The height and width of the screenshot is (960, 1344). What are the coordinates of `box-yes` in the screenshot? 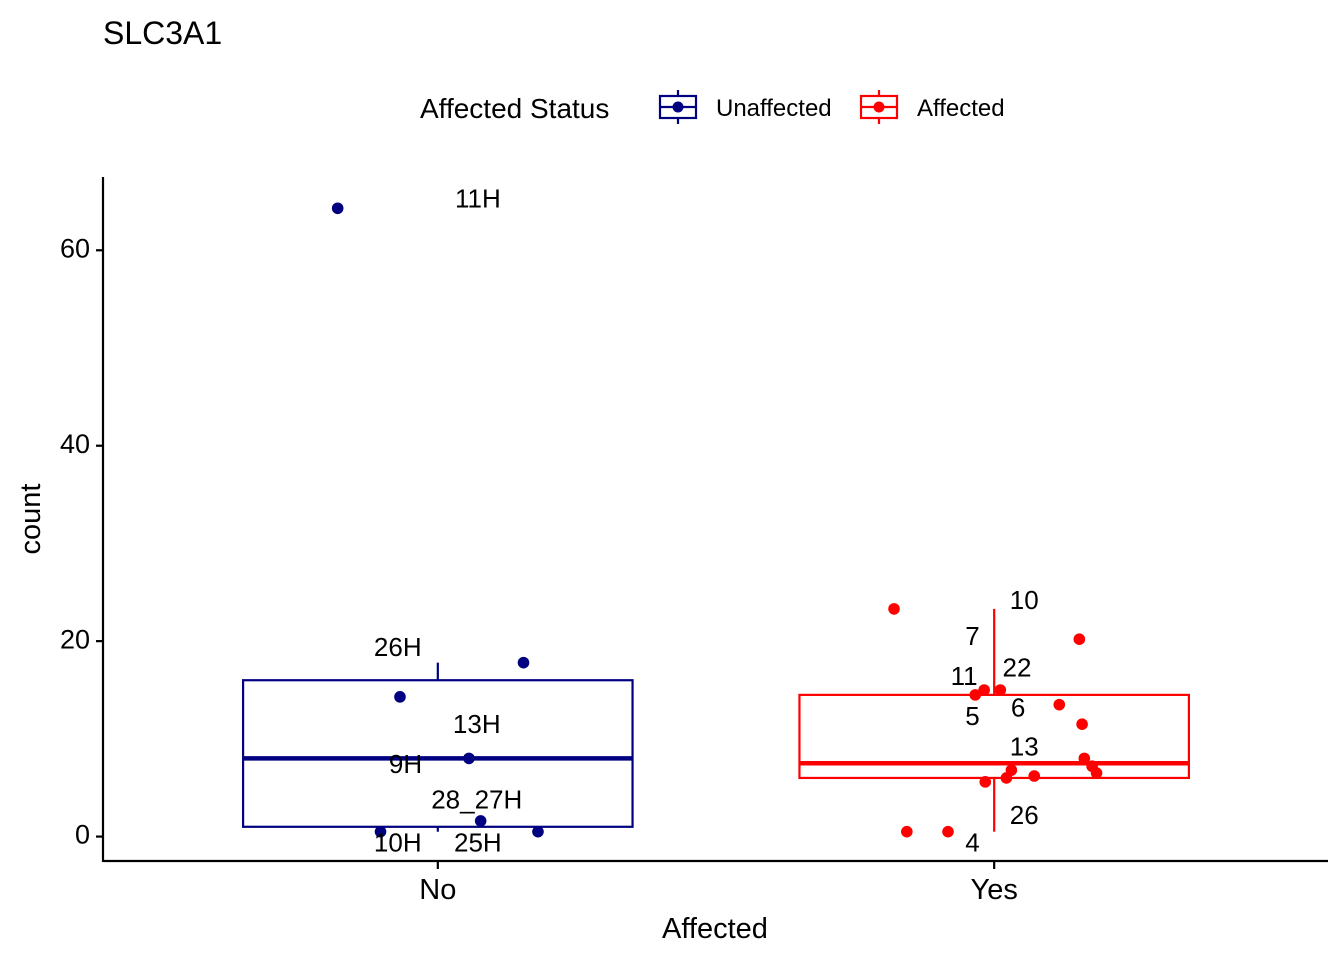 It's located at (994, 736).